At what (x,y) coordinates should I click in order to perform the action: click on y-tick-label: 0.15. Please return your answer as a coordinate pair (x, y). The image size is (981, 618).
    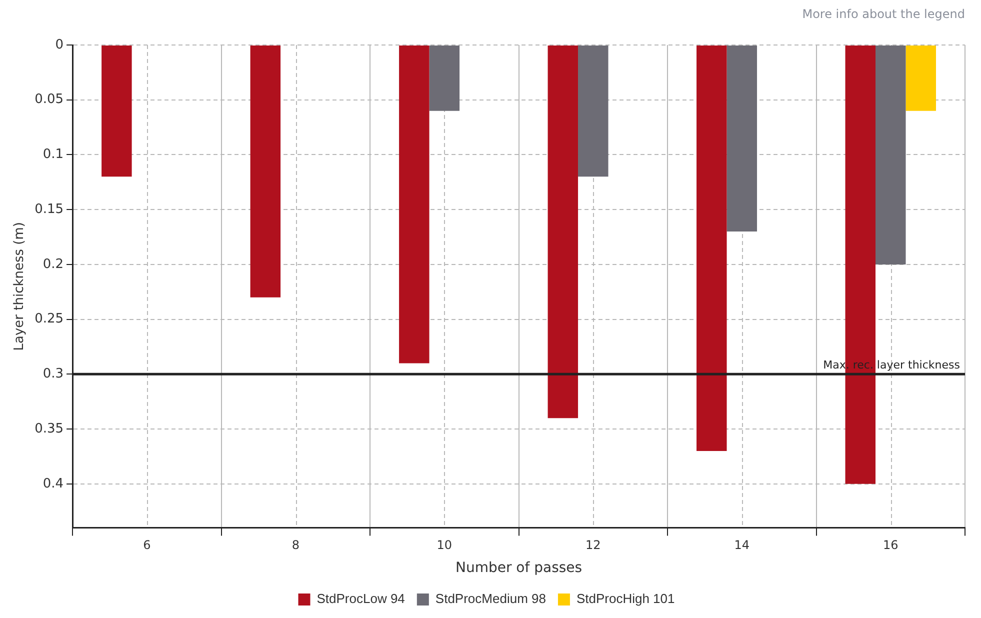
    Looking at the image, I should click on (49, 209).